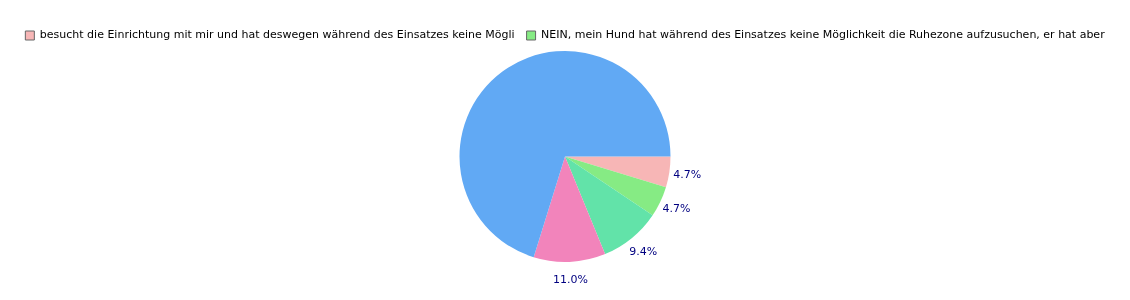 The height and width of the screenshot is (300, 1130). What do you see at coordinates (643, 252) in the screenshot?
I see `data-label: 9.4%` at bounding box center [643, 252].